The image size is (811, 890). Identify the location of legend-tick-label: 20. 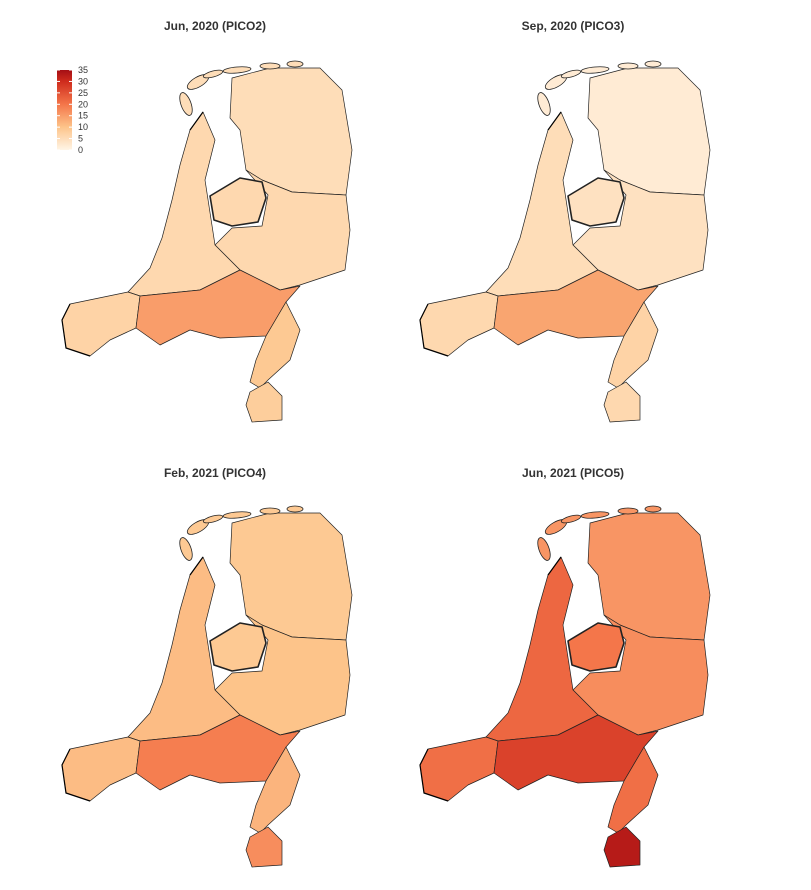
(83, 104).